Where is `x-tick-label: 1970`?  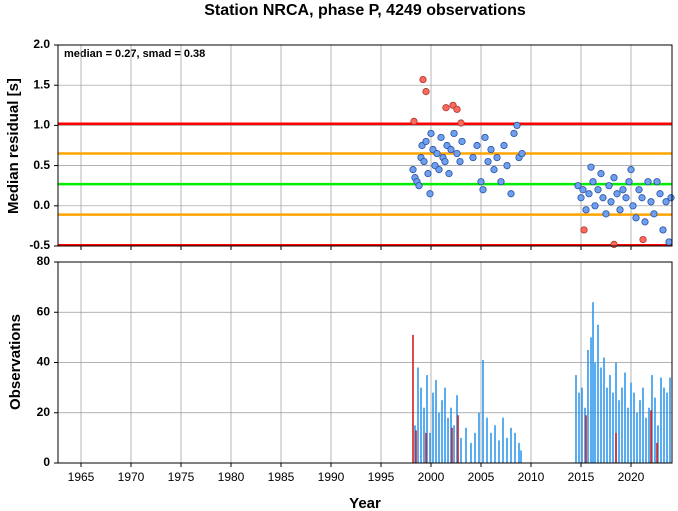
x-tick-label: 1970 is located at coordinates (131, 477).